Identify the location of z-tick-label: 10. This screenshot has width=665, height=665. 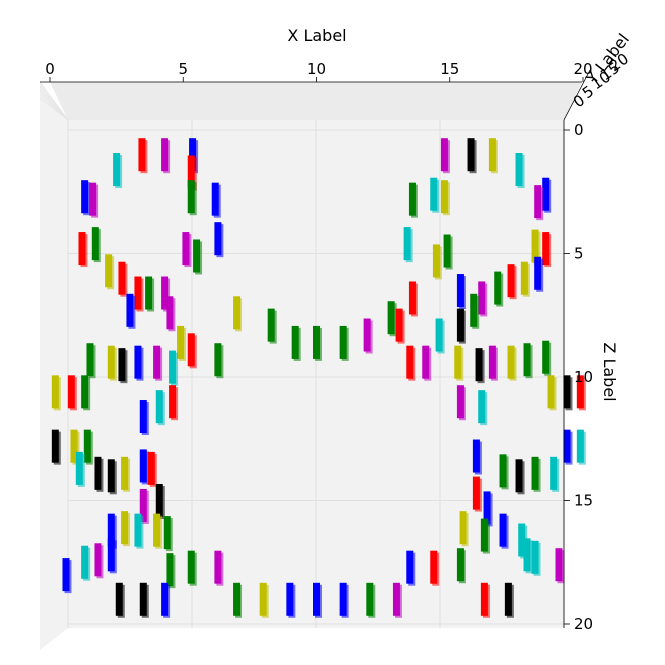
(583, 377).